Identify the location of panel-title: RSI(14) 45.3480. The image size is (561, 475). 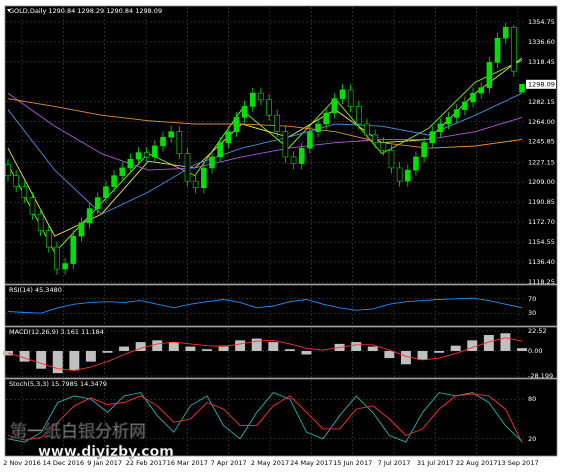
(35, 290).